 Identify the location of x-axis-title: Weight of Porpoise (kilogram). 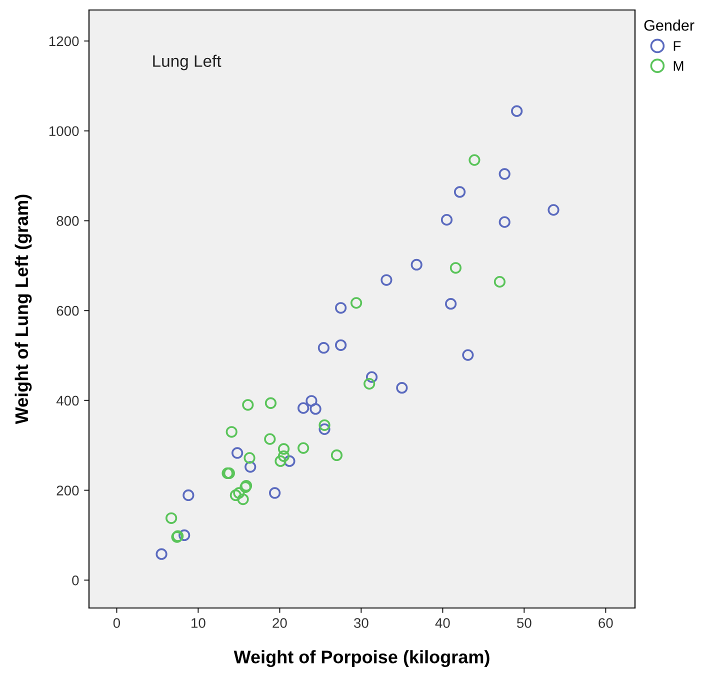
(362, 659).